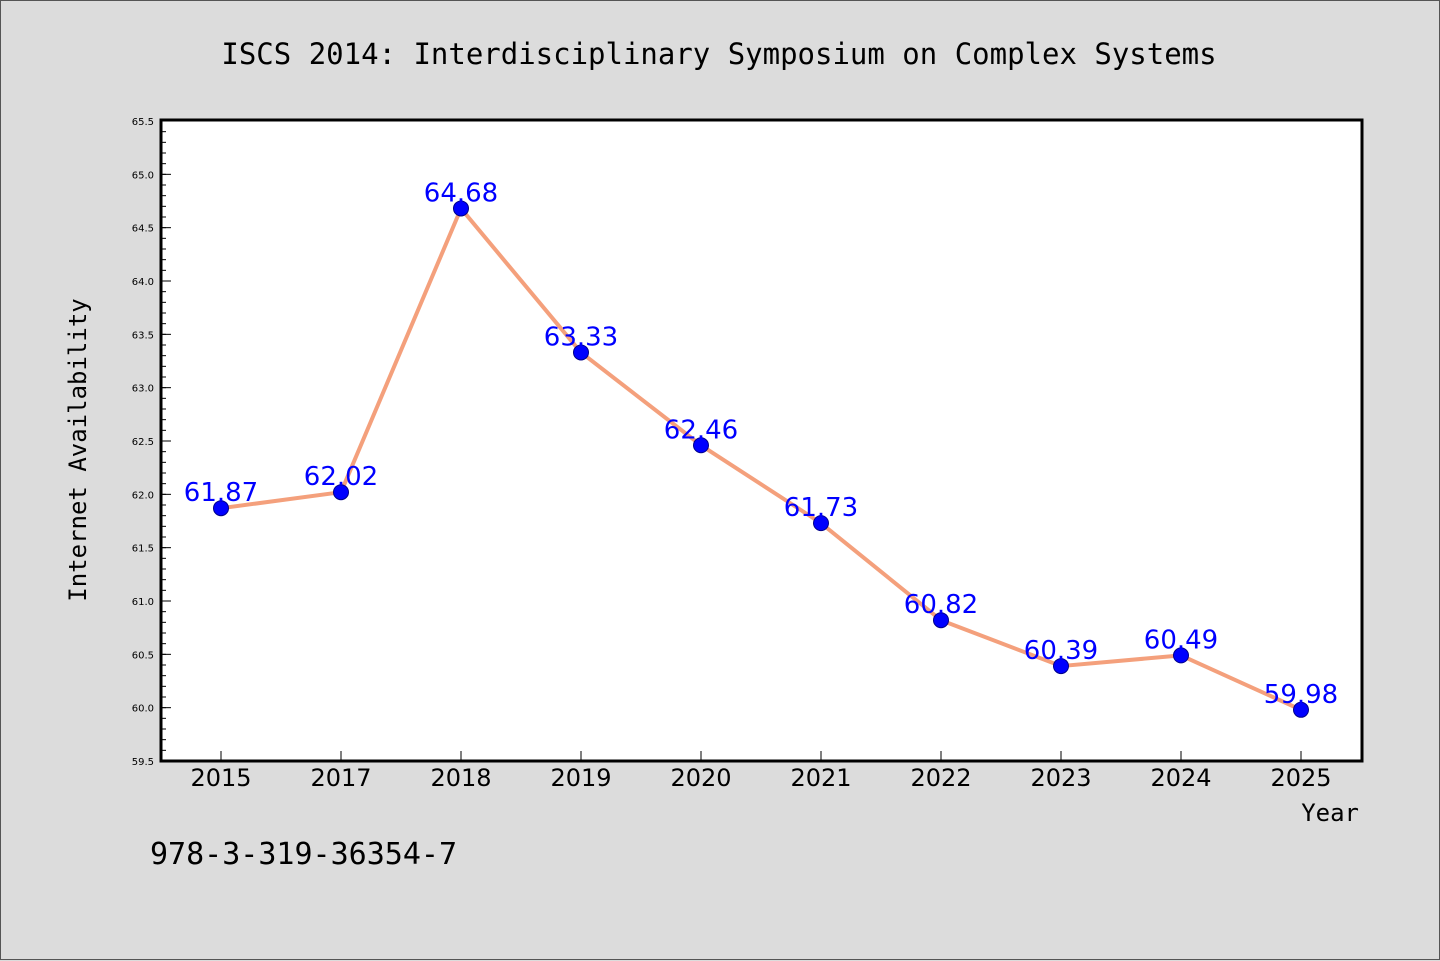 The width and height of the screenshot is (1440, 961). Describe the element at coordinates (701, 430) in the screenshot. I see `data-label: 62.46` at that location.